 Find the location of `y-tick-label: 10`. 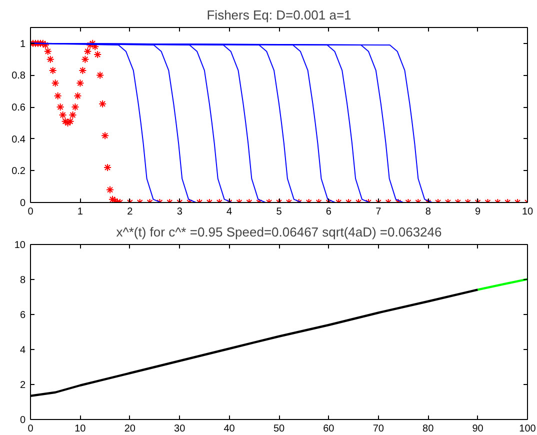

y-tick-label: 10 is located at coordinates (20, 245).